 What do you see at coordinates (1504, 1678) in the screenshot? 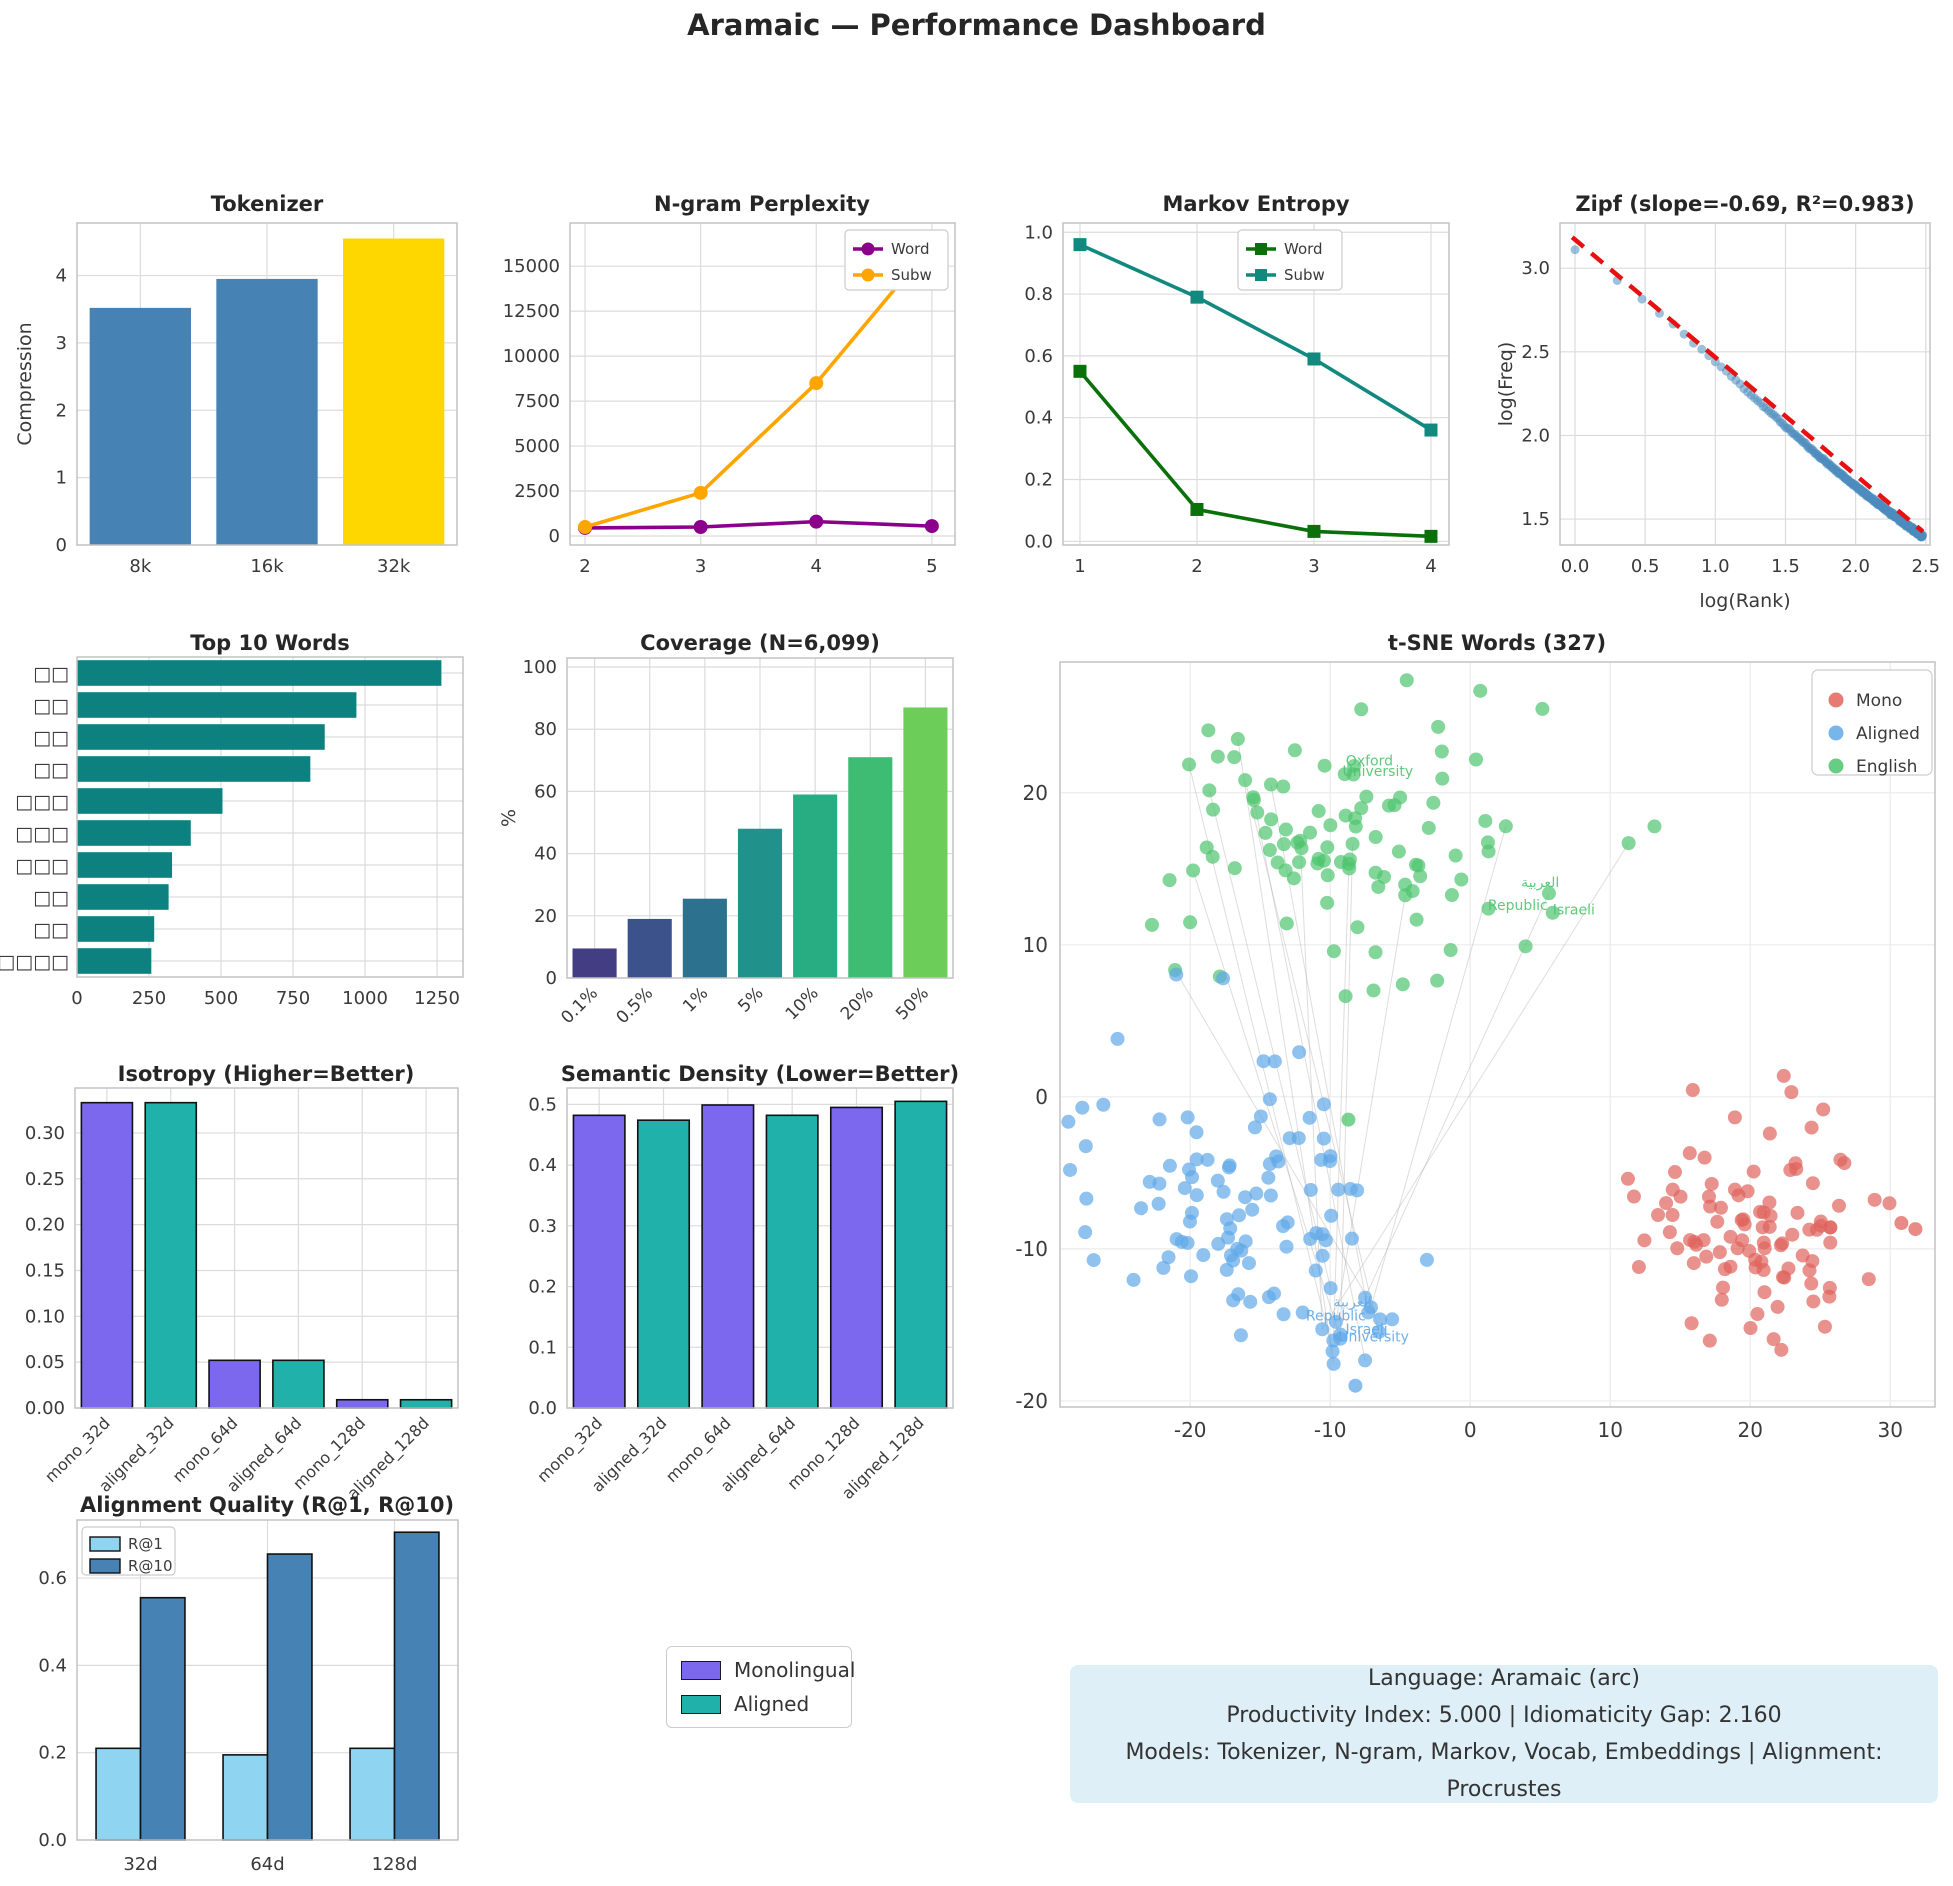
I see `info-line-language: Language: Aramaic (arc)` at bounding box center [1504, 1678].